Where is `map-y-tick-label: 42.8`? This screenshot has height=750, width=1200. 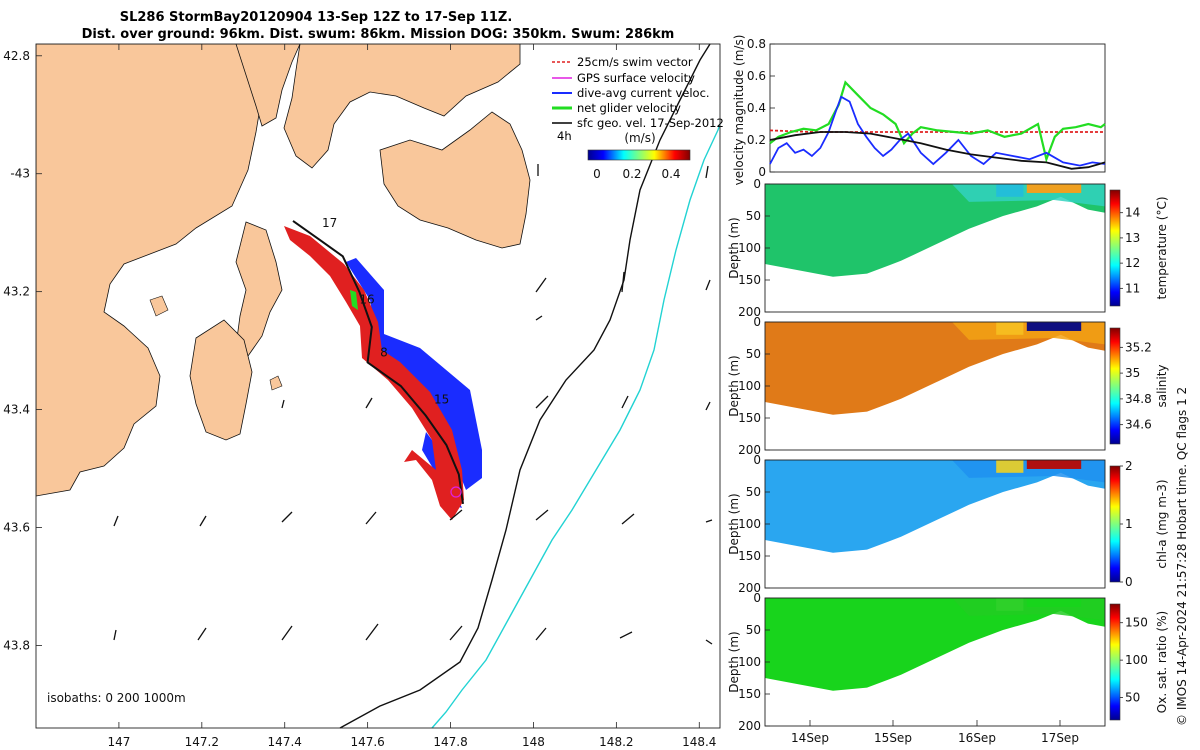
map-y-tick-label: 42.8 is located at coordinates (16, 56).